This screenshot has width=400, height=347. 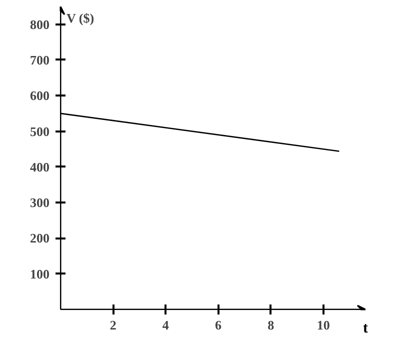 What do you see at coordinates (365, 328) in the screenshot?
I see `x-axis-title: t` at bounding box center [365, 328].